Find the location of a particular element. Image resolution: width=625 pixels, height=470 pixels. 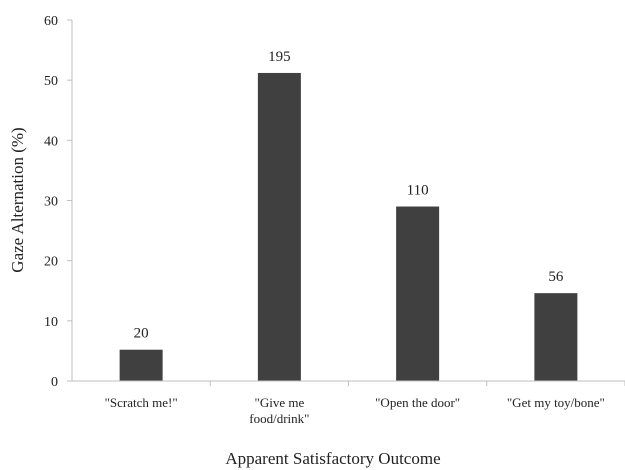

x-tick-label: "Give me is located at coordinates (280, 402).